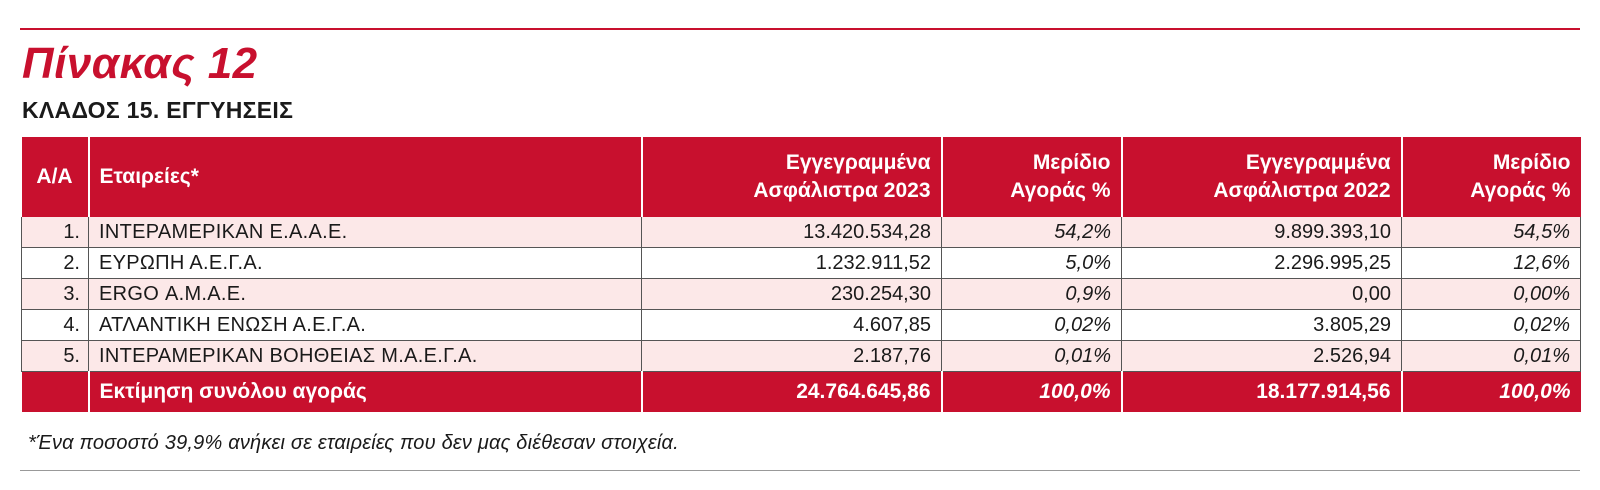  Describe the element at coordinates (1261, 325) in the screenshot. I see `premiums-2022: 3.805,29` at that location.